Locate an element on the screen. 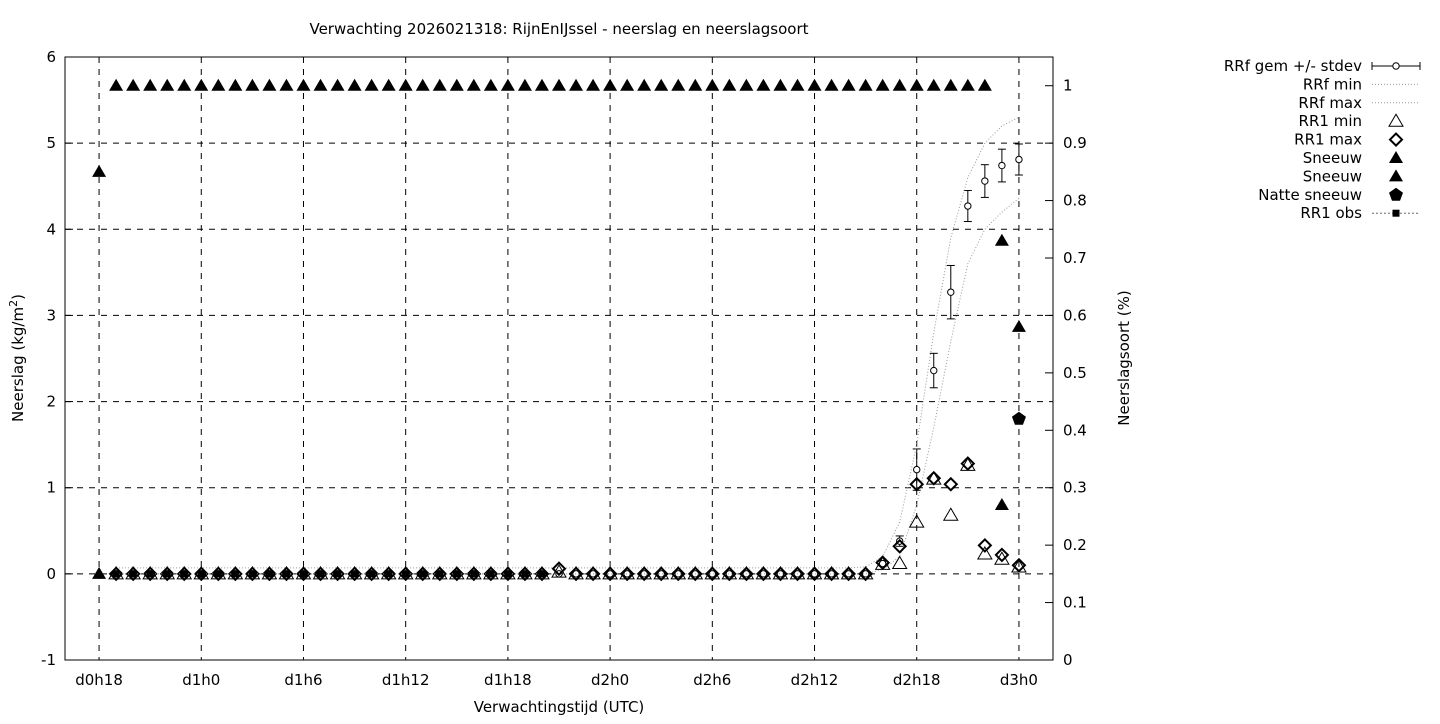 The image size is (1440, 724). y2-tick-label: 0.6 is located at coordinates (1075, 315).